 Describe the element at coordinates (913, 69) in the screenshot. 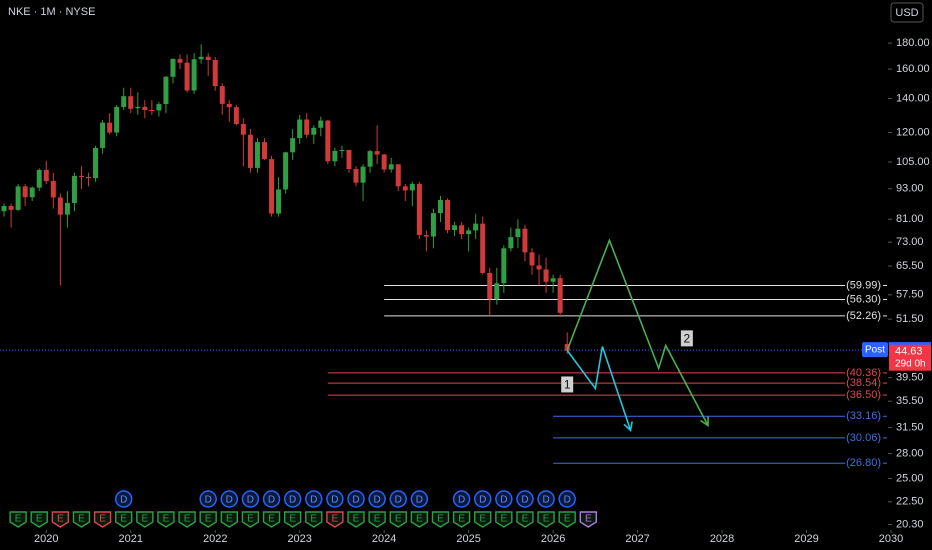

I see `y-tick-label: 160.00` at that location.